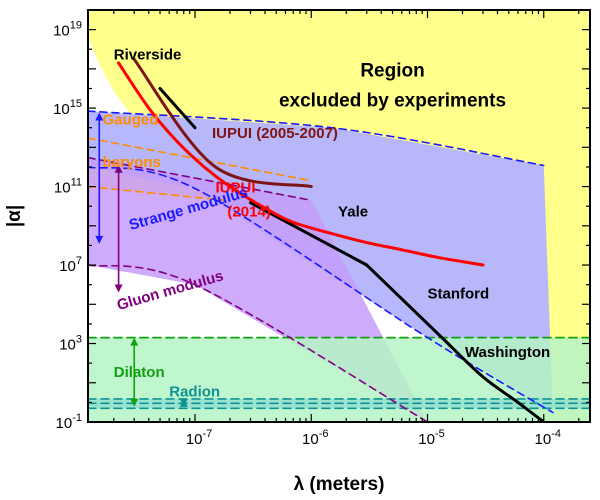 This screenshot has height=500, width=600. What do you see at coordinates (118, 168) in the screenshot?
I see `gluon-arrow-head-up` at bounding box center [118, 168].